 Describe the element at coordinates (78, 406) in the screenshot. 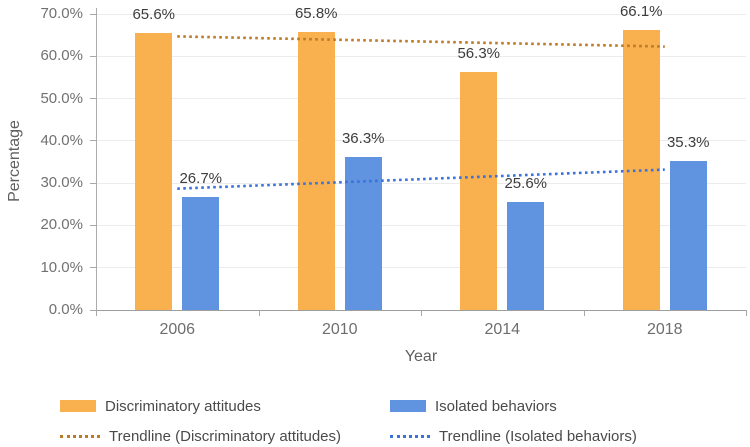

I see `legend-swatch-discriminatory-attitudes` at that location.